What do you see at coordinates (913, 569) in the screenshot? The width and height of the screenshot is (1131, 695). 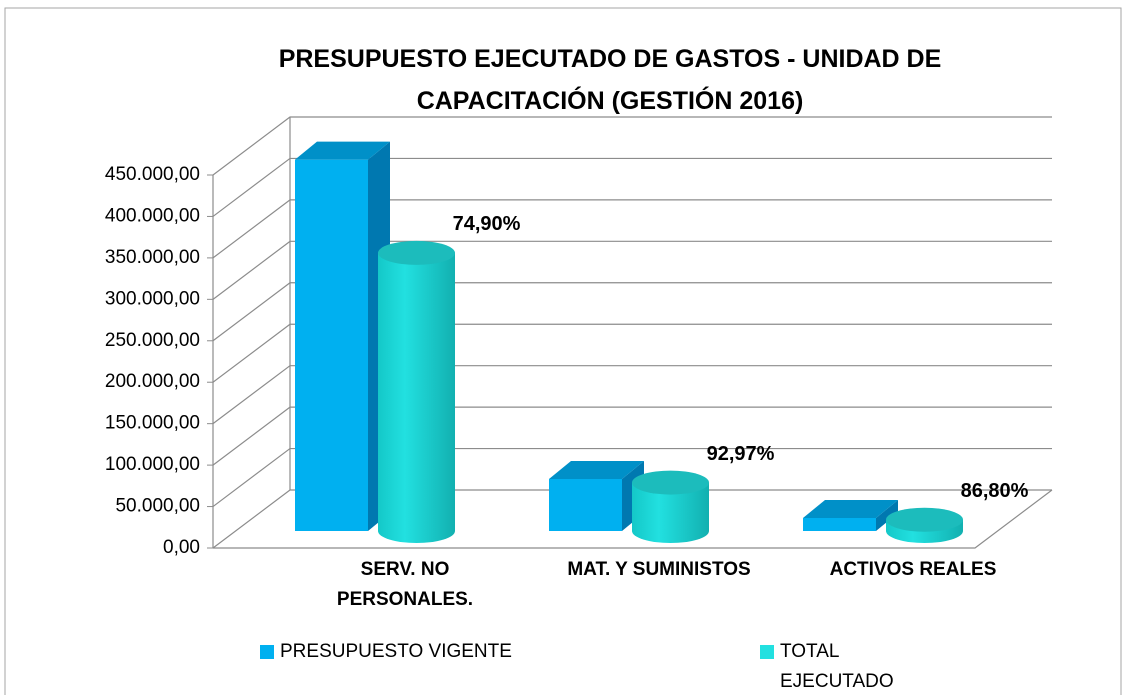 I see `x-tick-label: ACTIVOS REALES` at bounding box center [913, 569].